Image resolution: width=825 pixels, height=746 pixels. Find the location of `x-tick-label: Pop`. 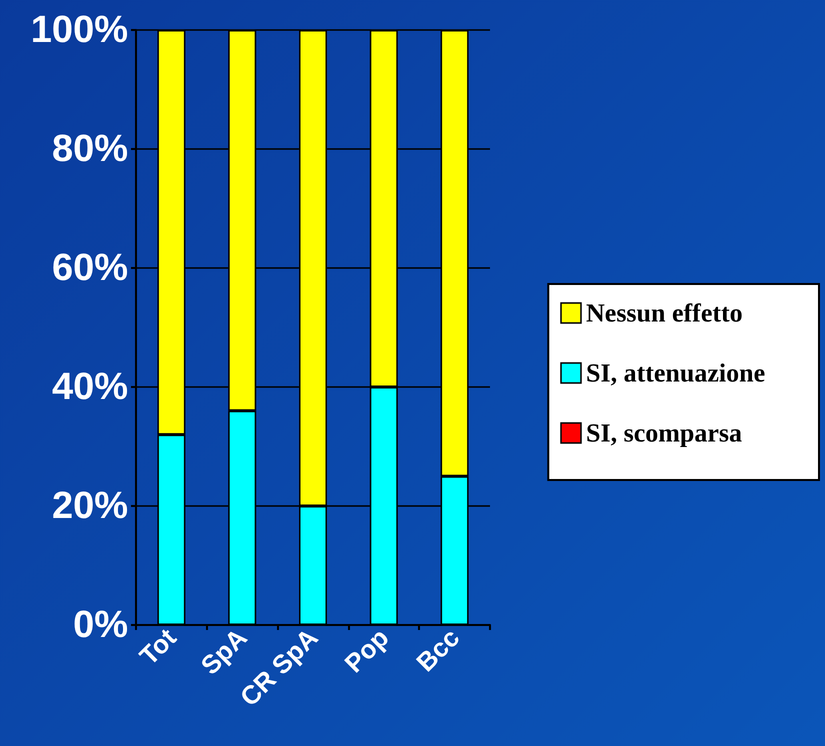

x-tick-label: Pop is located at coordinates (366, 650).